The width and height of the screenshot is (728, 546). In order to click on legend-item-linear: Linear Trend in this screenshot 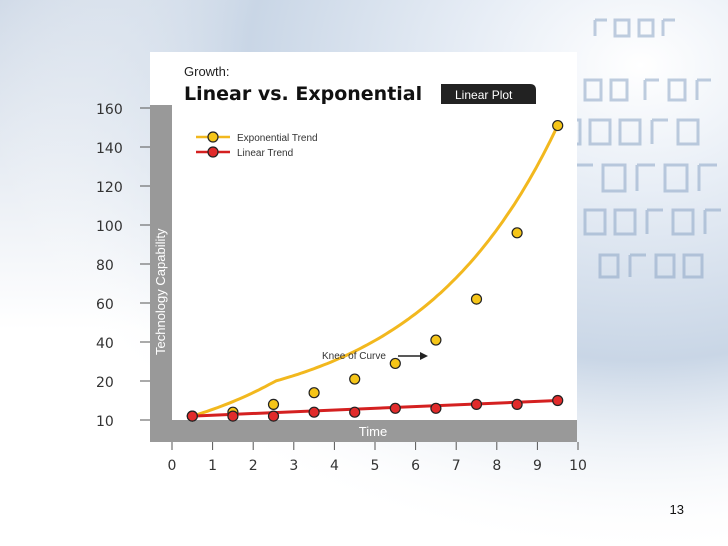, I will do `click(244, 152)`.